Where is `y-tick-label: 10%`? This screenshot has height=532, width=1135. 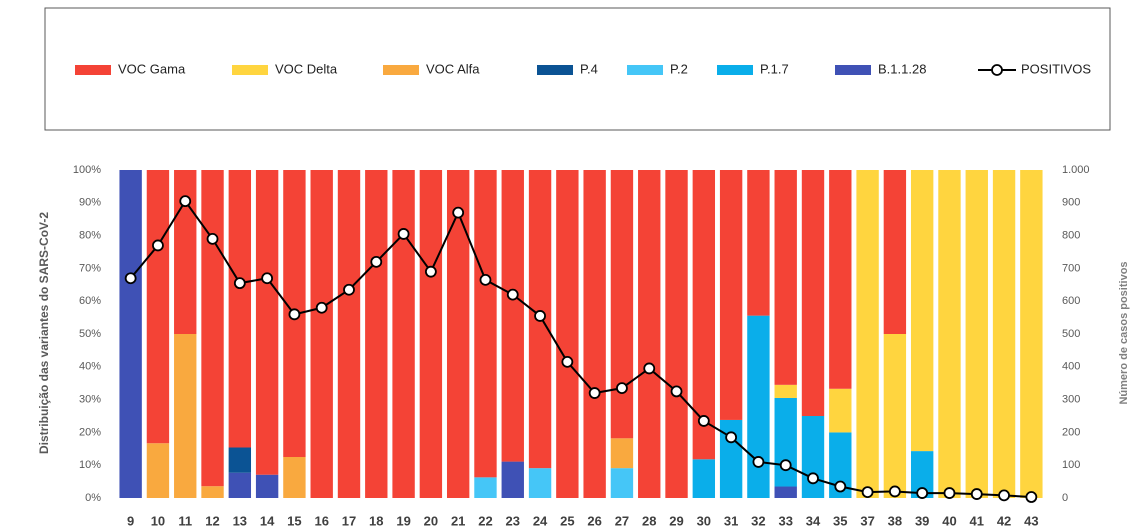 y-tick-label: 10% is located at coordinates (90, 465).